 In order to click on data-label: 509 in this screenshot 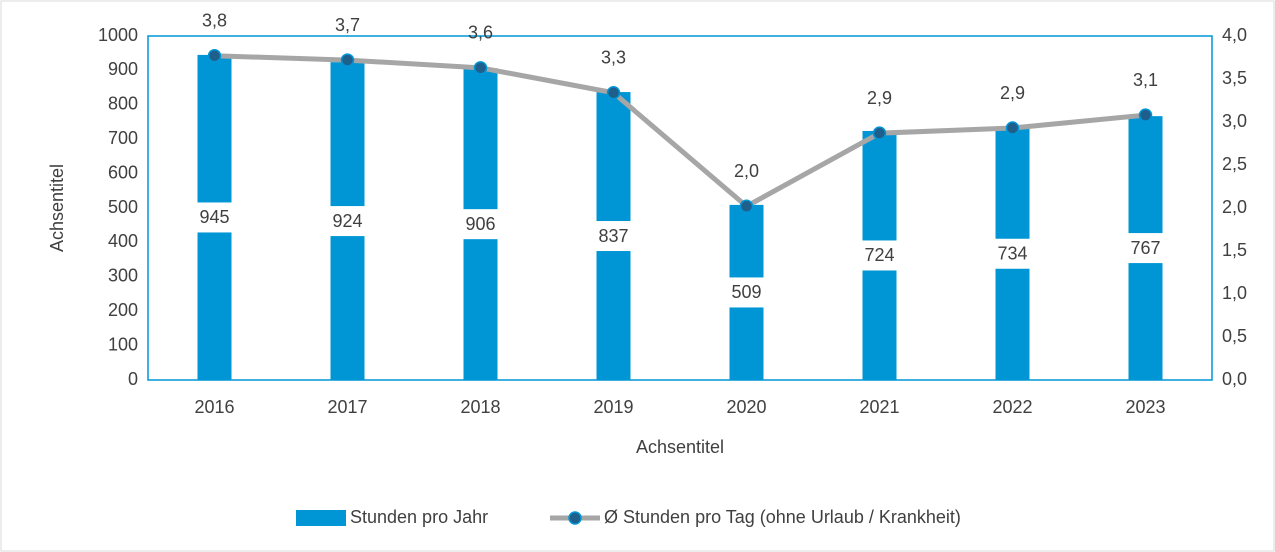, I will do `click(746, 292)`.